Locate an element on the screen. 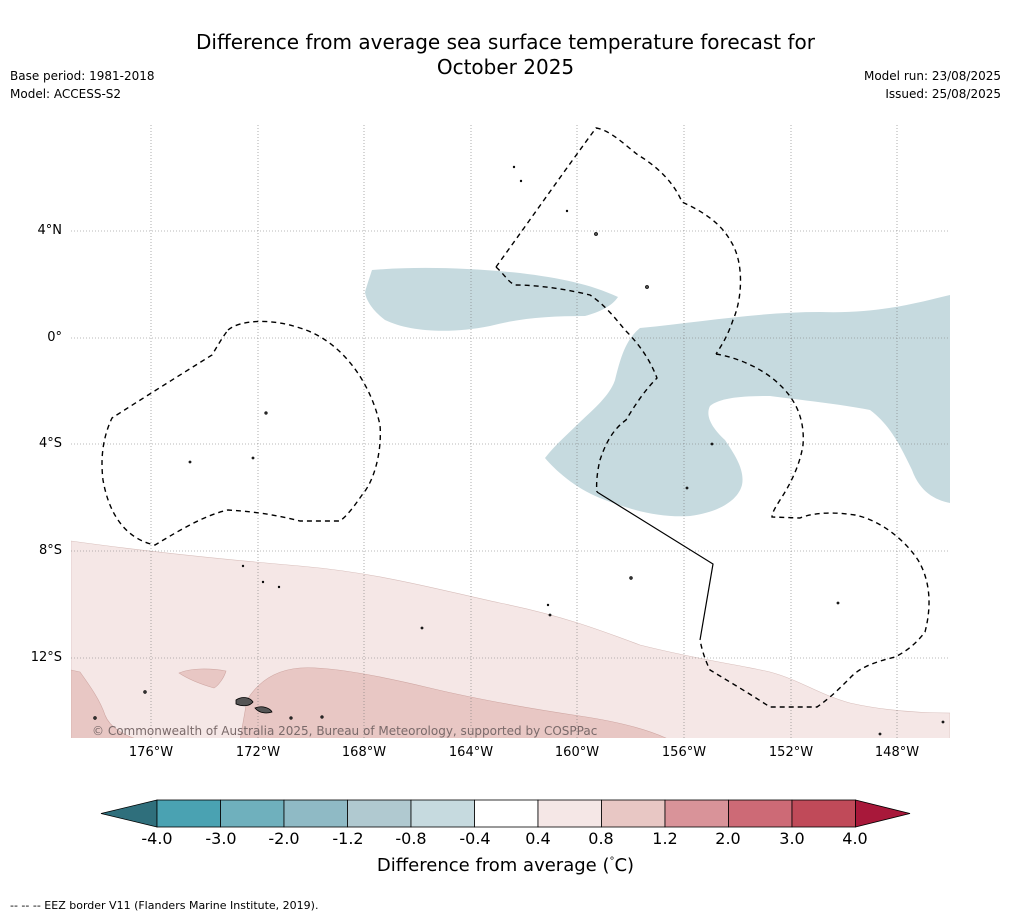 The width and height of the screenshot is (1011, 919). lon-label-152w: 152°W is located at coordinates (791, 752).